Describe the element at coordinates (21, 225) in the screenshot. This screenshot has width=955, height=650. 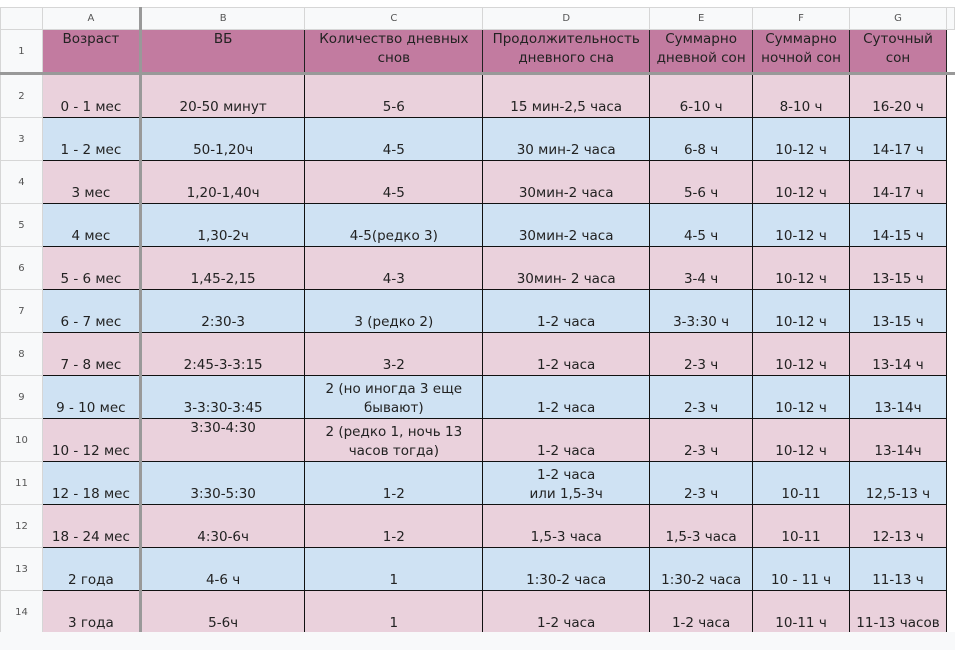
I see `row-header-5: 5` at that location.